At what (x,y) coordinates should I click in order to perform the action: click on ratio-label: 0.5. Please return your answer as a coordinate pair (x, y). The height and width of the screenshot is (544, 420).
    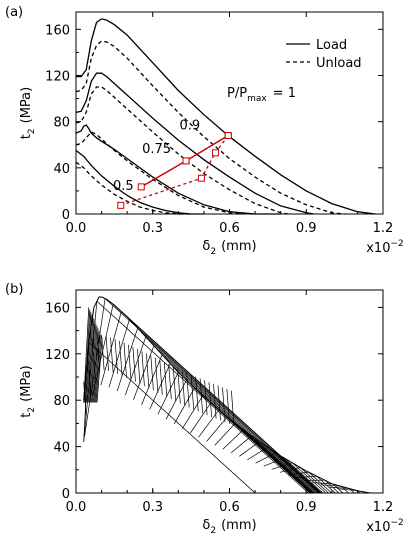
    Looking at the image, I should click on (123, 186).